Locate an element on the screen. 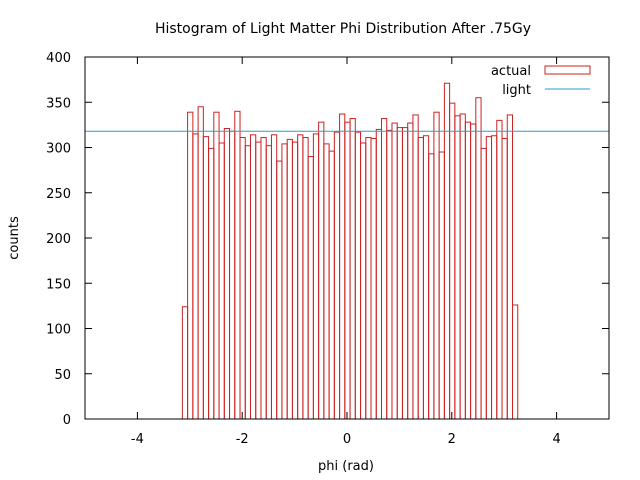  y-tick-label: 0 is located at coordinates (67, 420).